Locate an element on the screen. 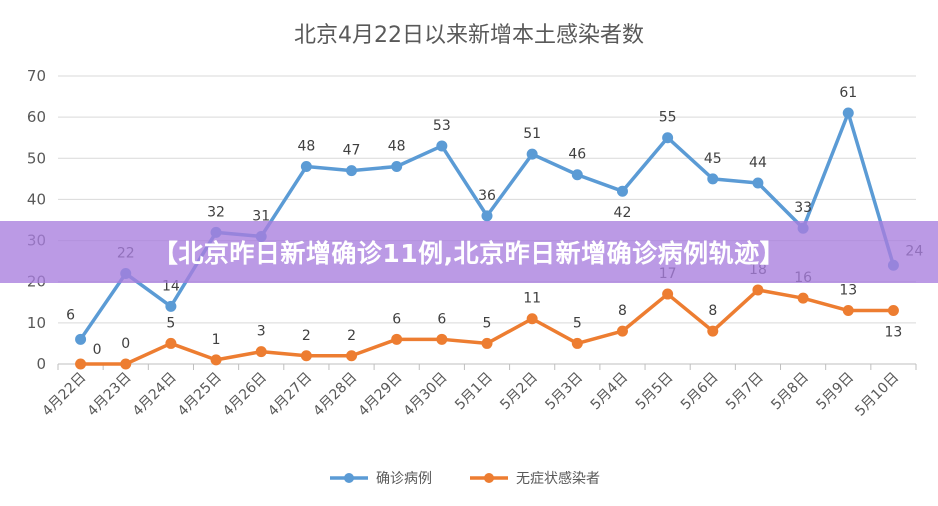 This screenshot has height=506, width=938. data-label: 53 is located at coordinates (442, 126).